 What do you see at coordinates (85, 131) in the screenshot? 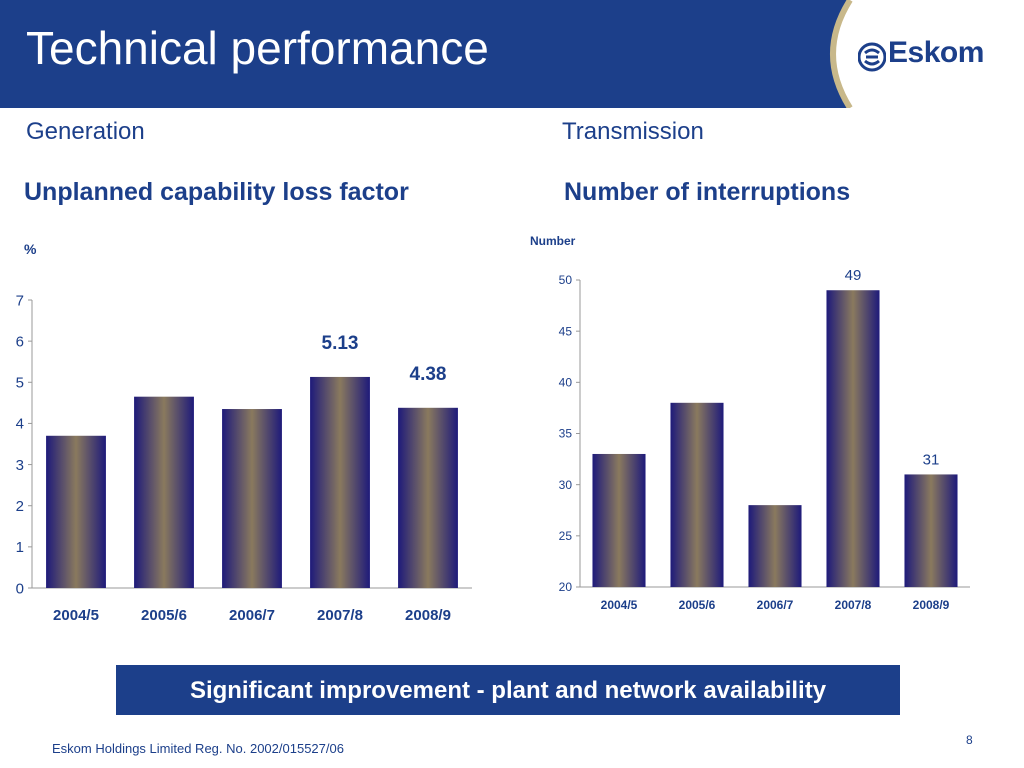
I see `generation-label: Generation` at bounding box center [85, 131].